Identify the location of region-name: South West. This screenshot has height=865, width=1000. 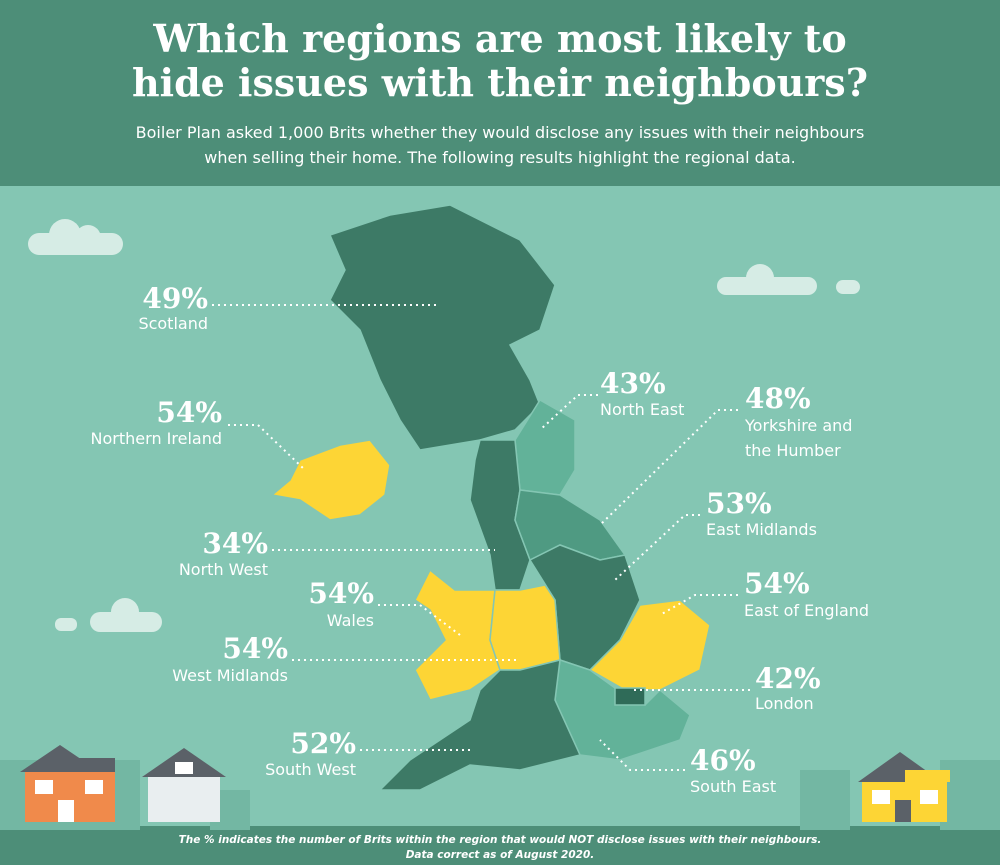
(310, 769).